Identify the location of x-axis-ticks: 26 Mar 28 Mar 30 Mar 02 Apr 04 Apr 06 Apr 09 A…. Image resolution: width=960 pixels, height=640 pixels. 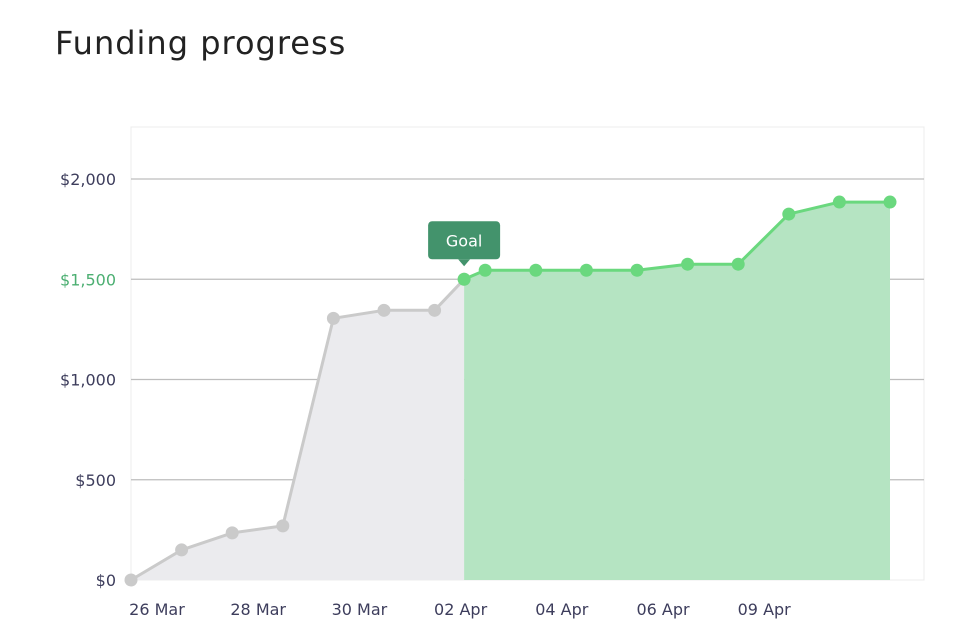
(460, 609).